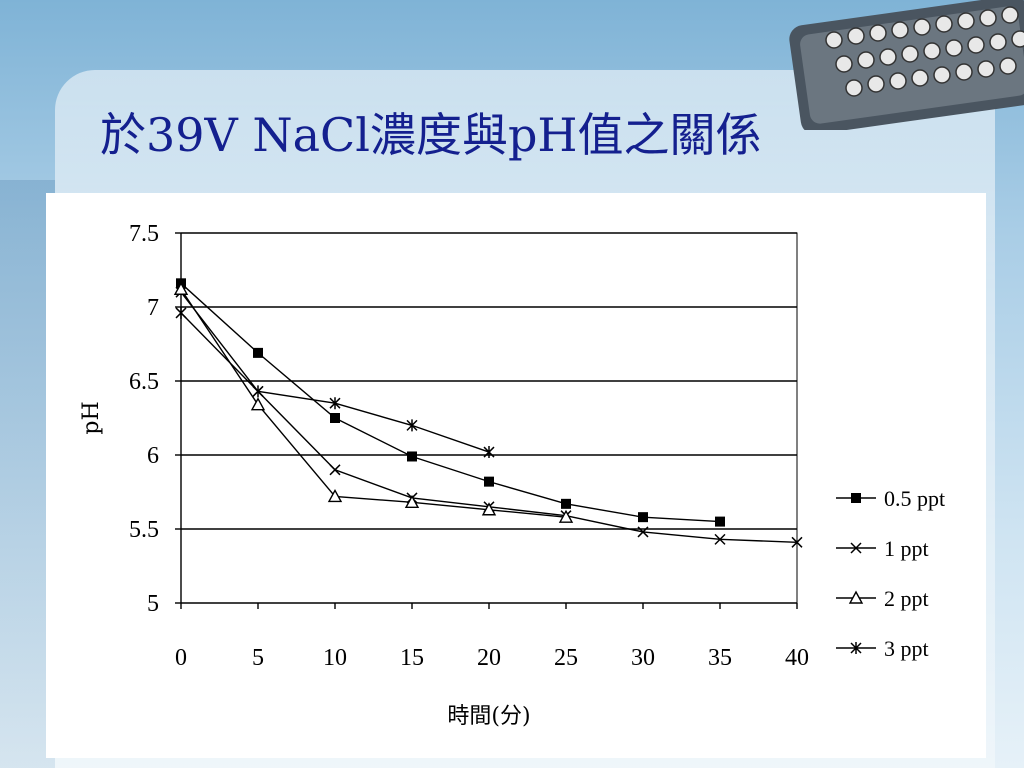 This screenshot has width=1024, height=768. I want to click on legend-label-1: 0.5 ppt, so click(914, 498).